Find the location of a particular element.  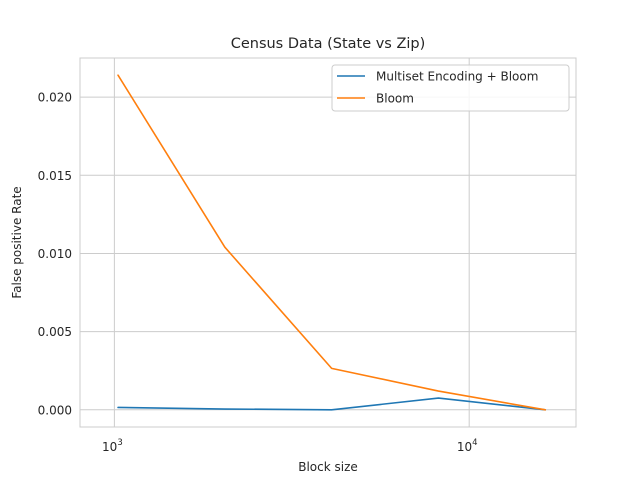

x-tick-label: 10⁴ is located at coordinates (467, 446).